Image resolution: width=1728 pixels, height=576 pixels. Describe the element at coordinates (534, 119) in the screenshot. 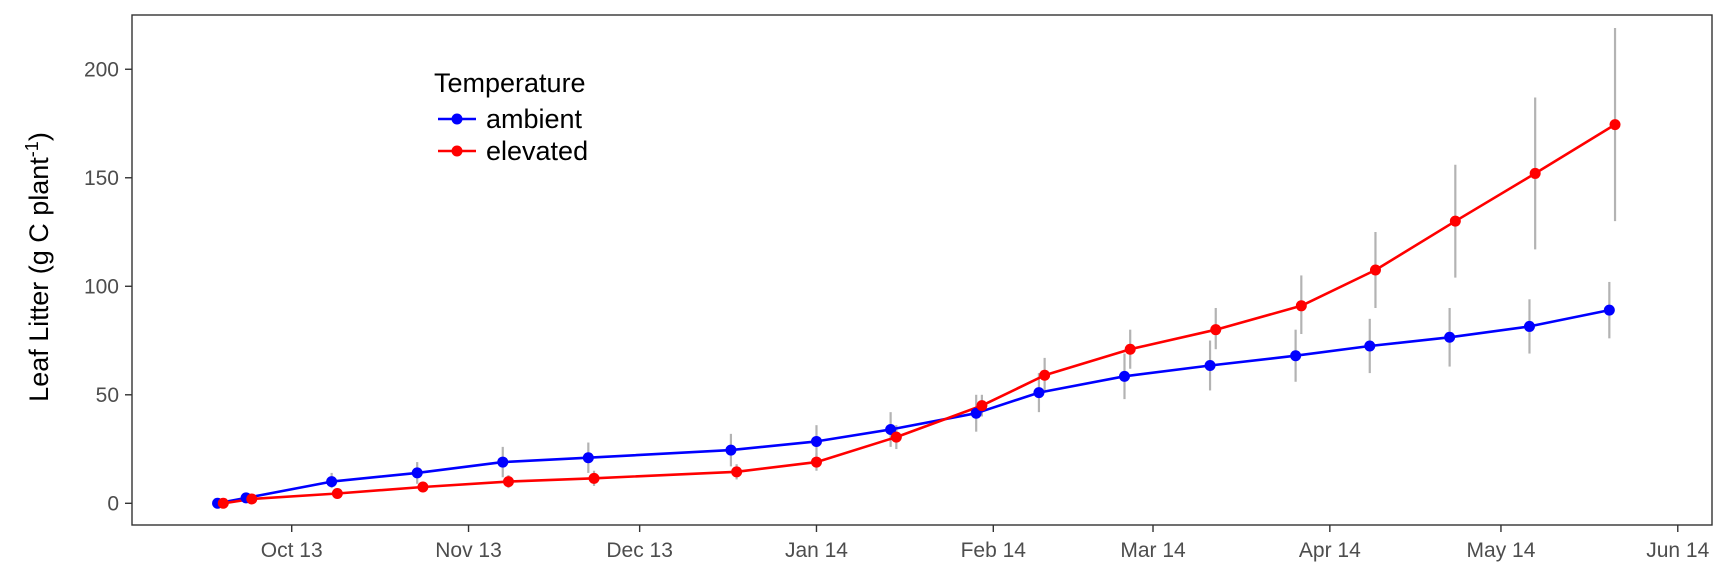

I see `legend-label-ambient: ambient` at that location.